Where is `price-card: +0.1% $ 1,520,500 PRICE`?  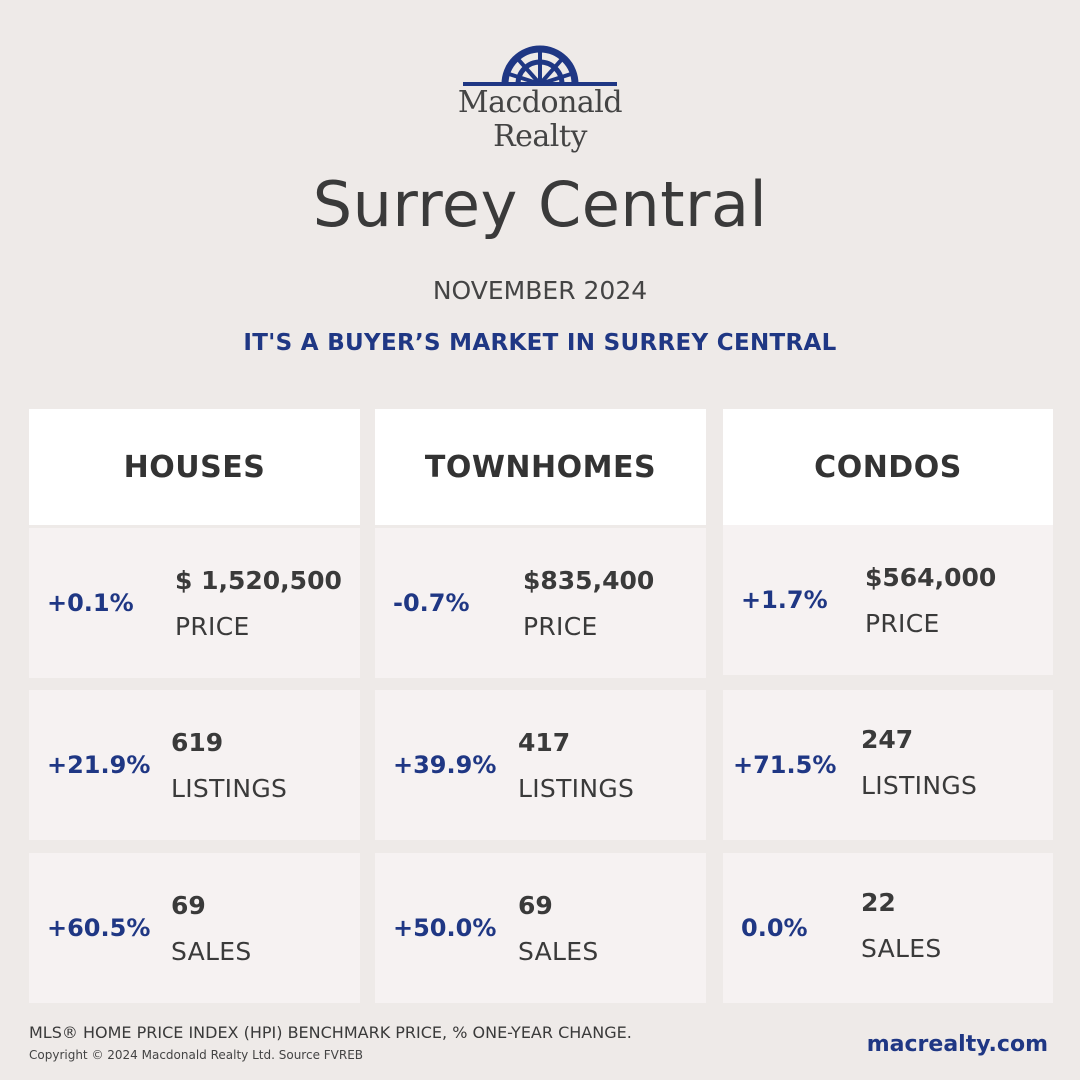
price-card: +0.1% $ 1,520,500 PRICE is located at coordinates (194, 603).